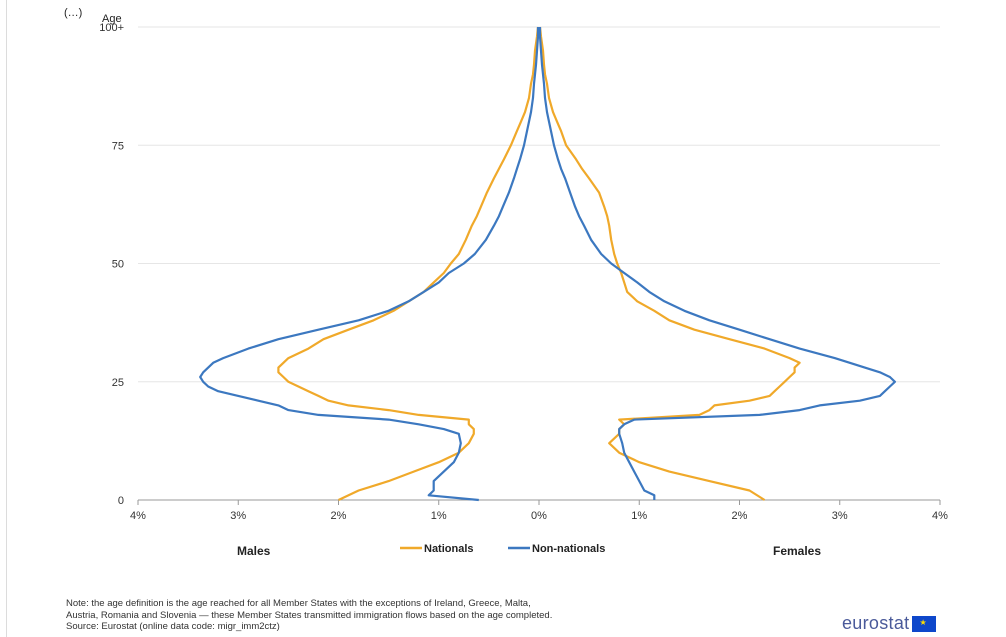 This screenshot has height=637, width=1006. I want to click on males-label: Males, so click(254, 551).